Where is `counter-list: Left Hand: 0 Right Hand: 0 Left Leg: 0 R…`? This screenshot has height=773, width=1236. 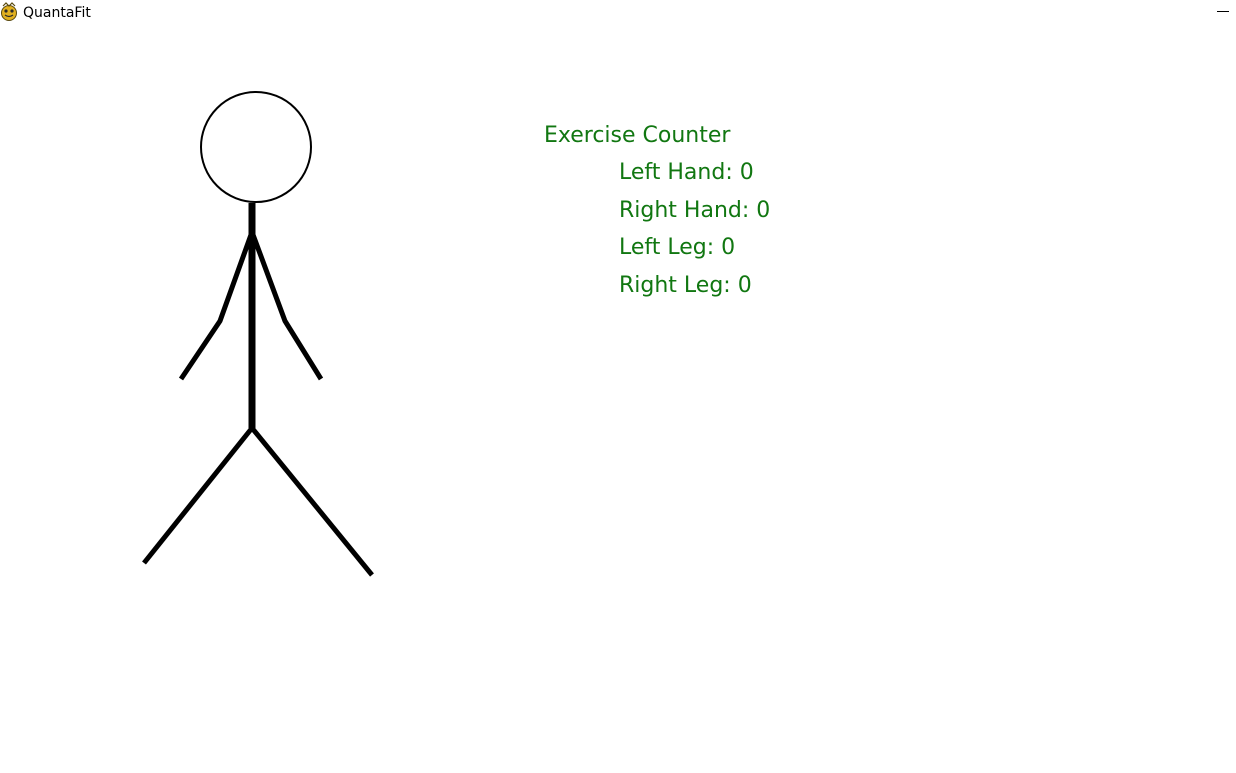 counter-list: Left Hand: 0 Right Hand: 0 Left Leg: 0 R… is located at coordinates (694, 234).